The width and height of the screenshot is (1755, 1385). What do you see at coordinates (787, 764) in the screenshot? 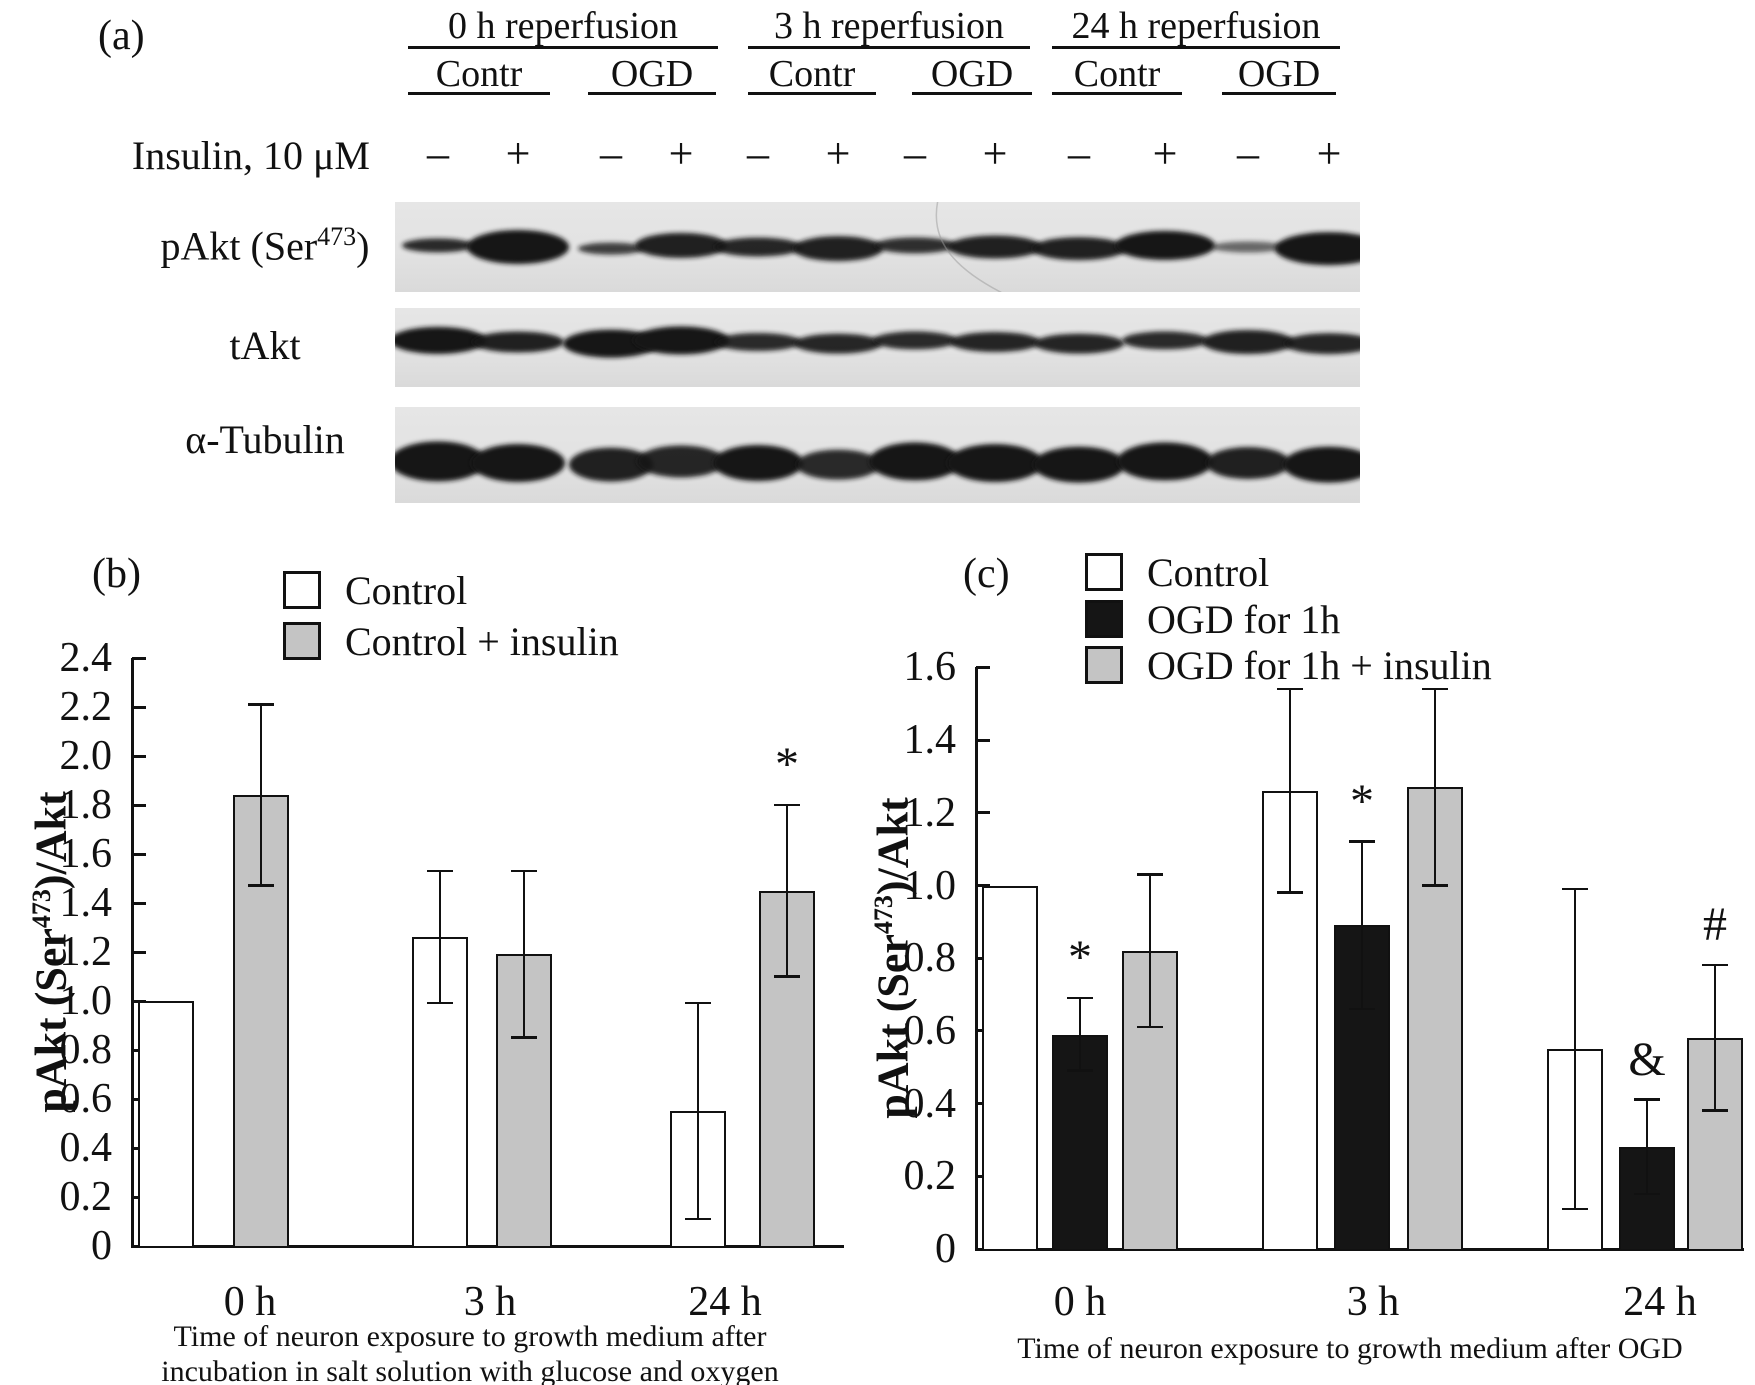
I see `chart-b-significance-annotation: *` at bounding box center [787, 764].